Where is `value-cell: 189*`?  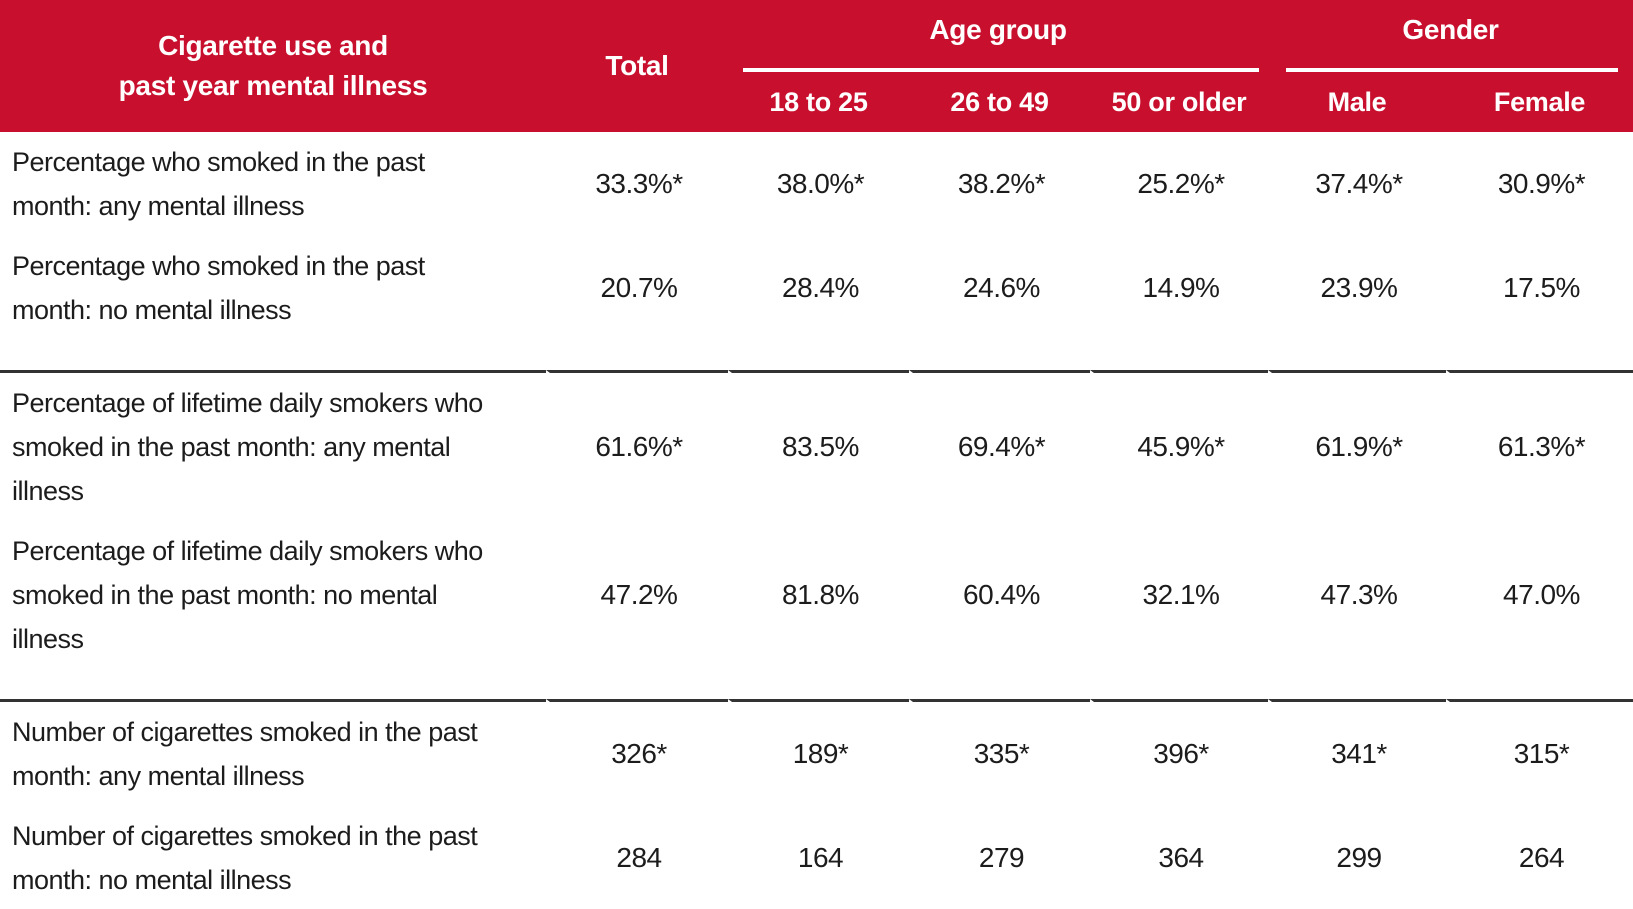 value-cell: 189* is located at coordinates (818, 752).